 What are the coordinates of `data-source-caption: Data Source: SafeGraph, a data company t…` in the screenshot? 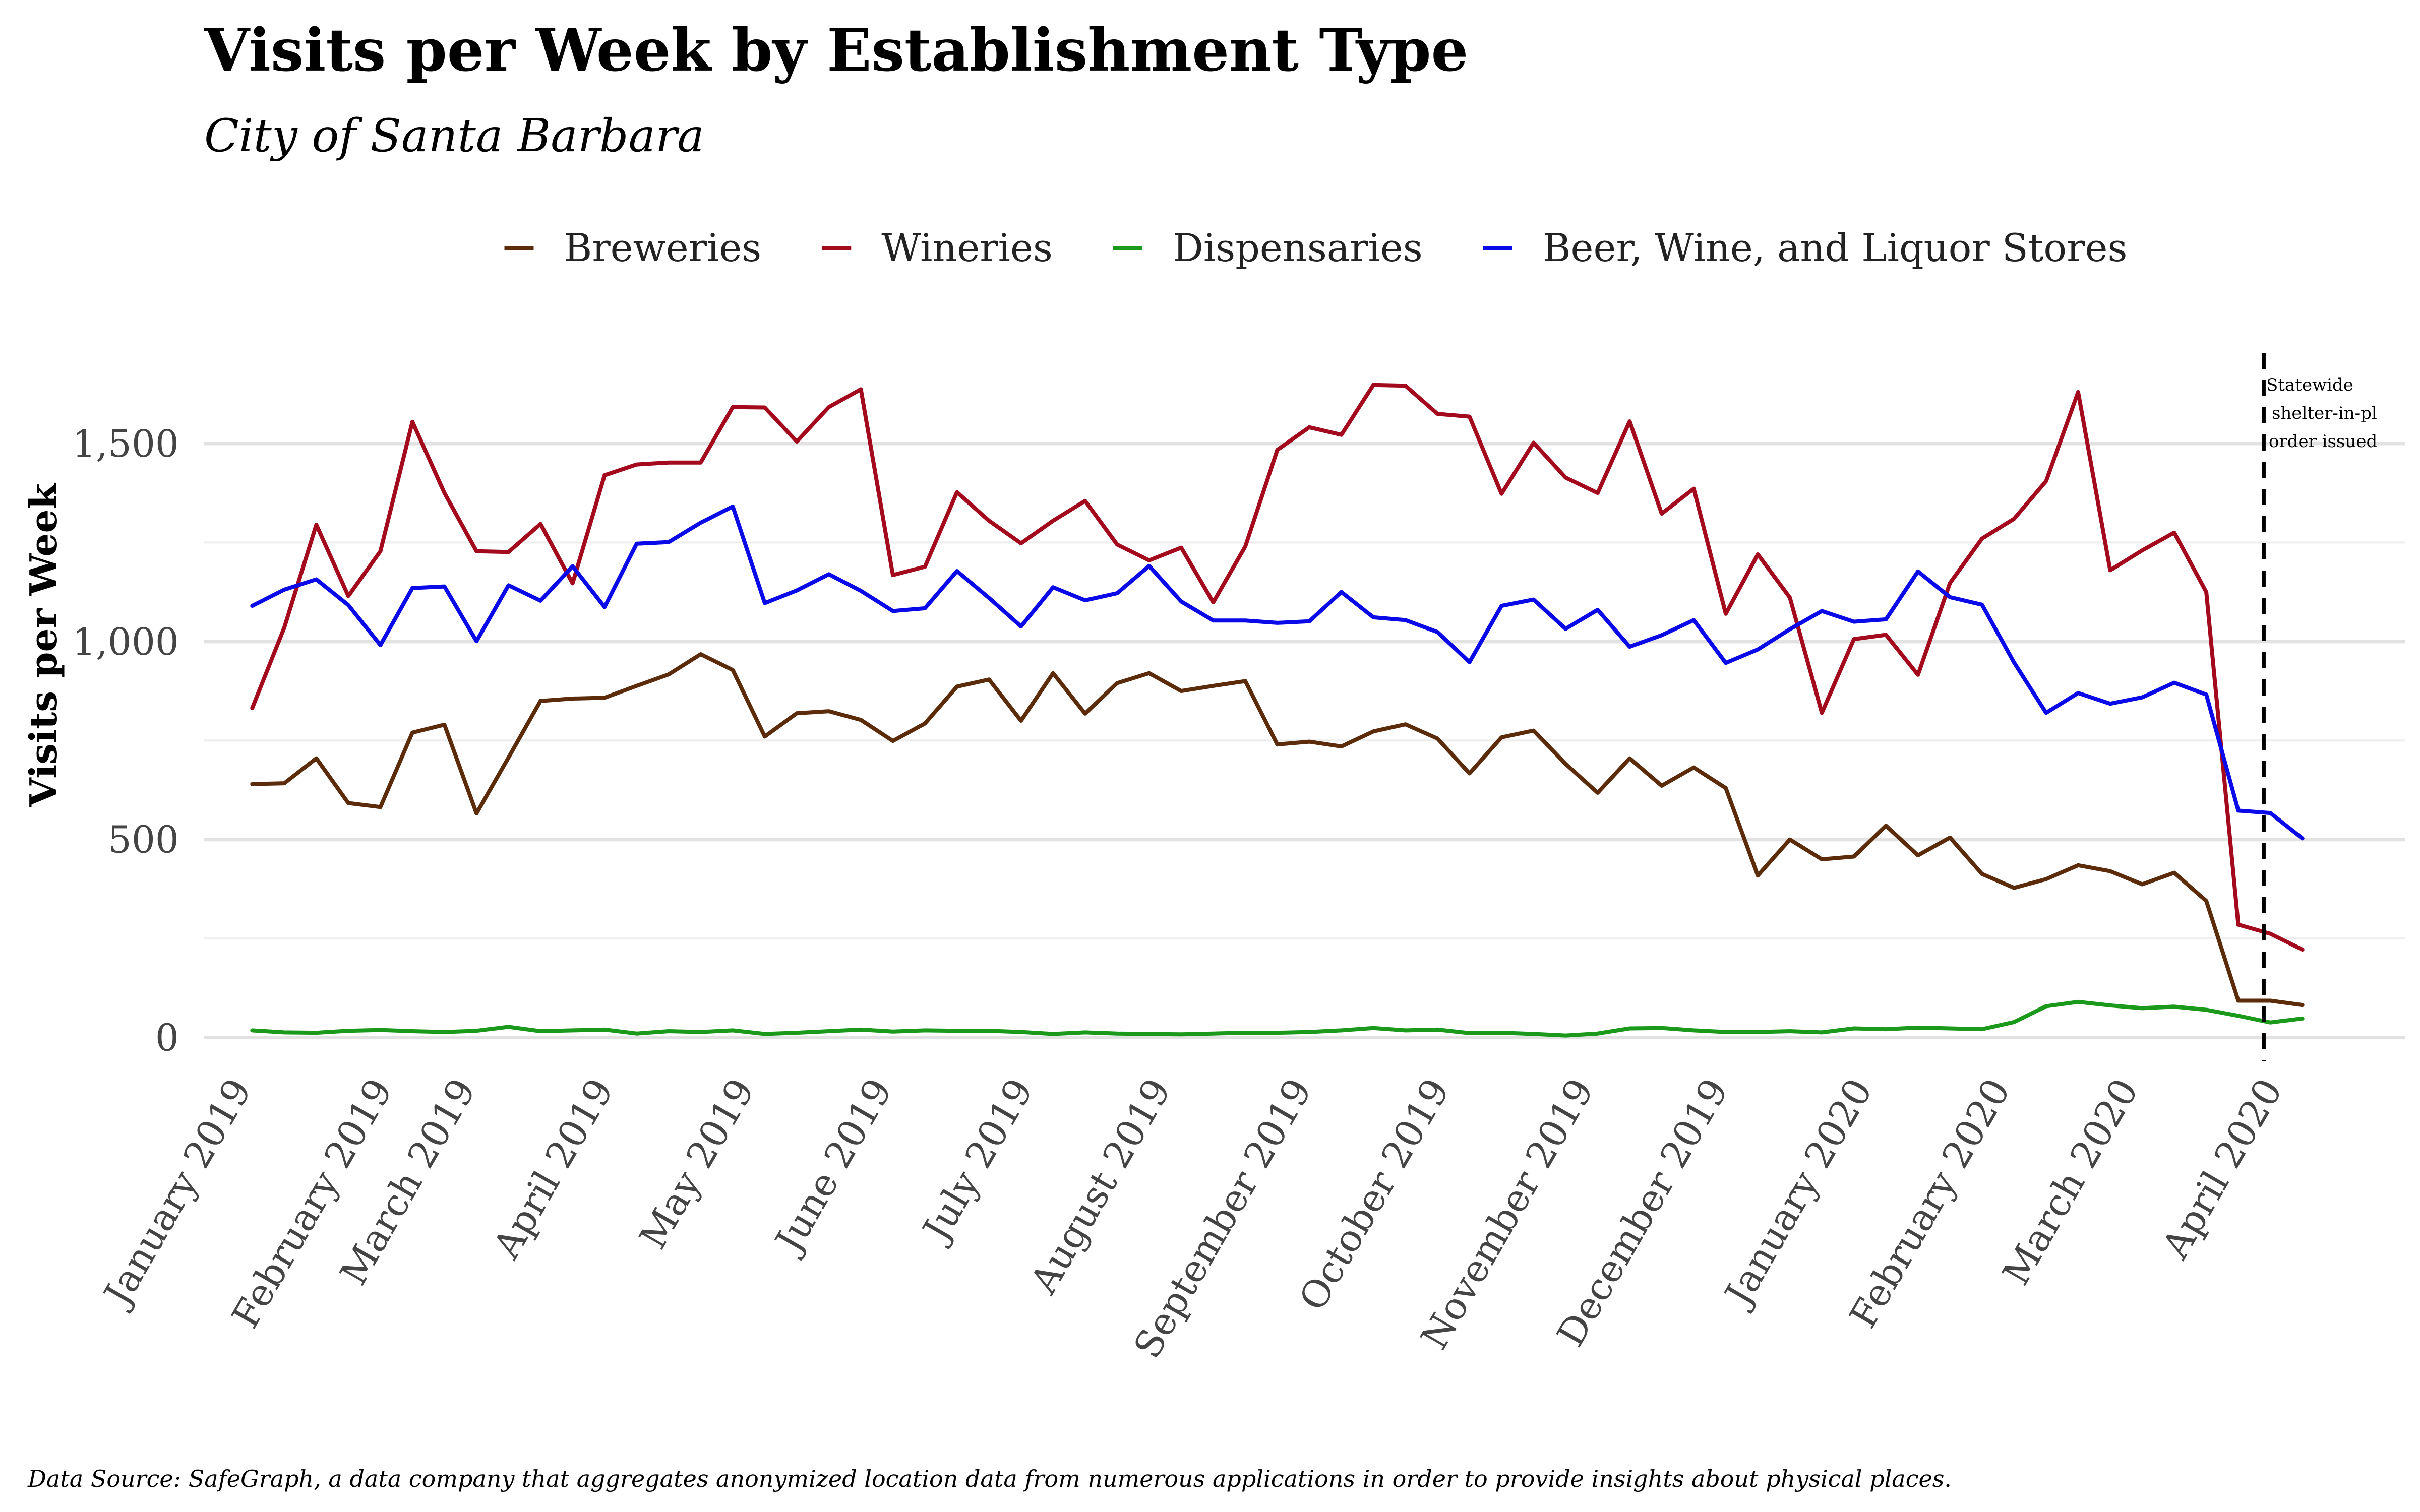 It's located at (989, 1478).